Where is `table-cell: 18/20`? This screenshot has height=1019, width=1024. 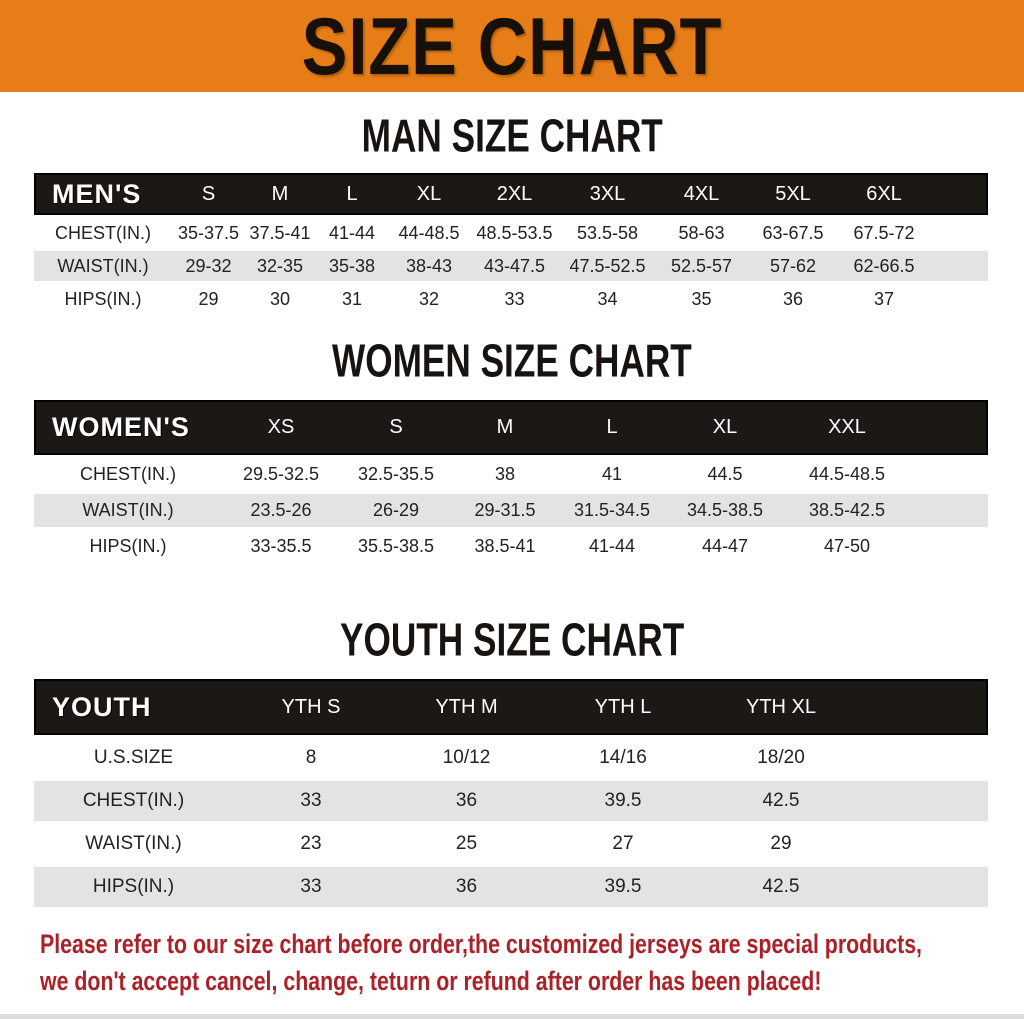 table-cell: 18/20 is located at coordinates (781, 758).